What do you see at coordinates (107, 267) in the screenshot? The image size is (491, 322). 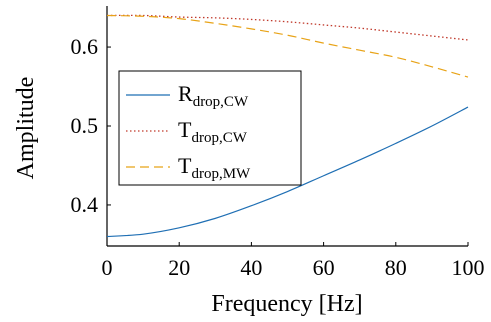 I see `x-tick-label: 0` at bounding box center [107, 267].